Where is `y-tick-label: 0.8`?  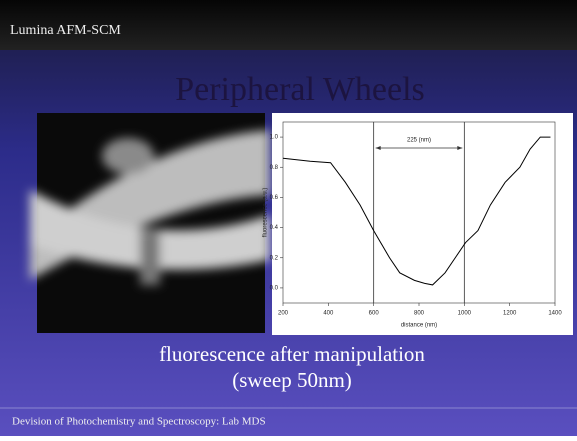
y-tick-label: 0.8 is located at coordinates (274, 168).